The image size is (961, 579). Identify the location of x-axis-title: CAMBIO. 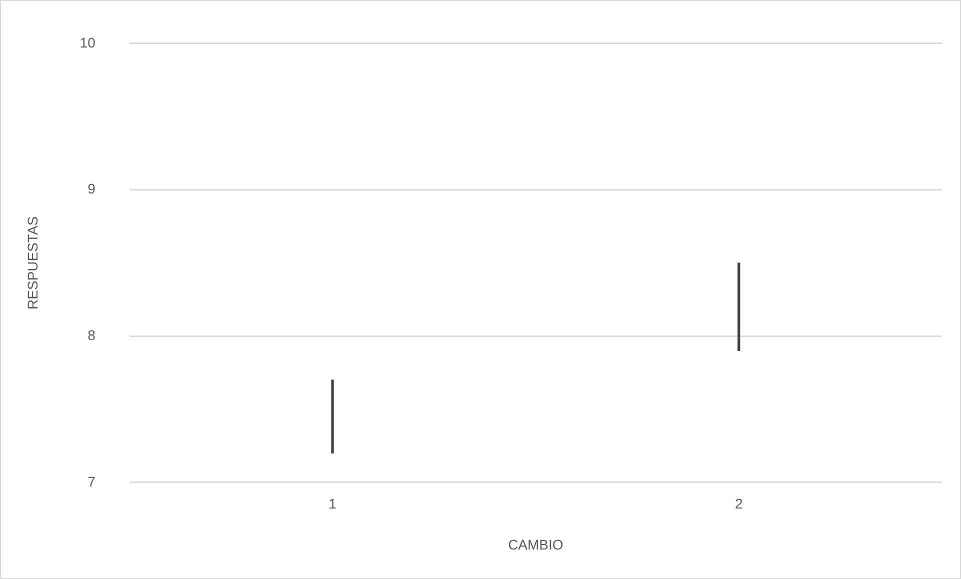
(536, 544).